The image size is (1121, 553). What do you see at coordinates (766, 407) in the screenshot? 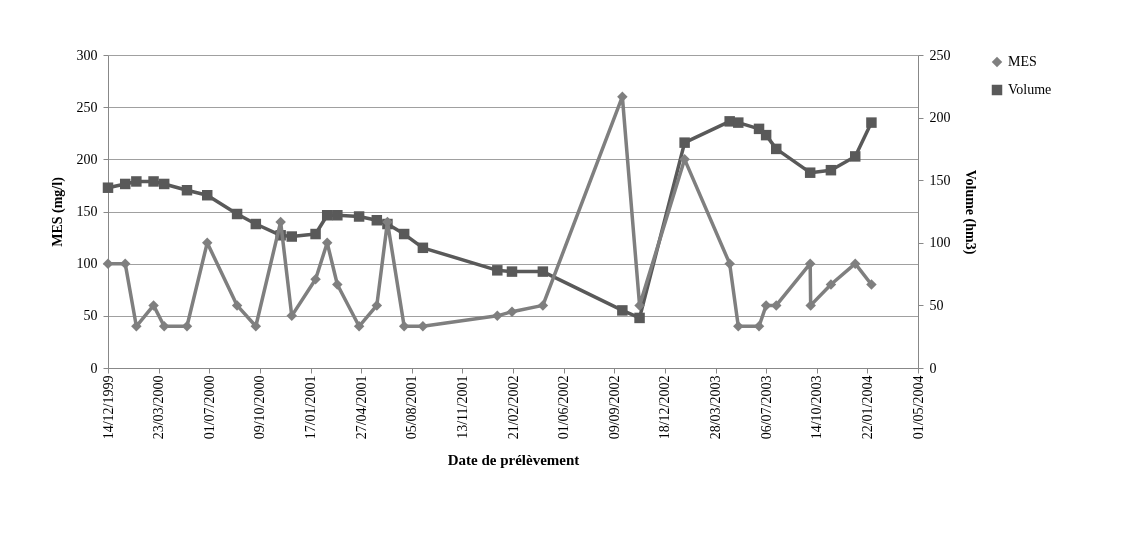
I see `x-tick-label: 06/07/2003` at bounding box center [766, 407].